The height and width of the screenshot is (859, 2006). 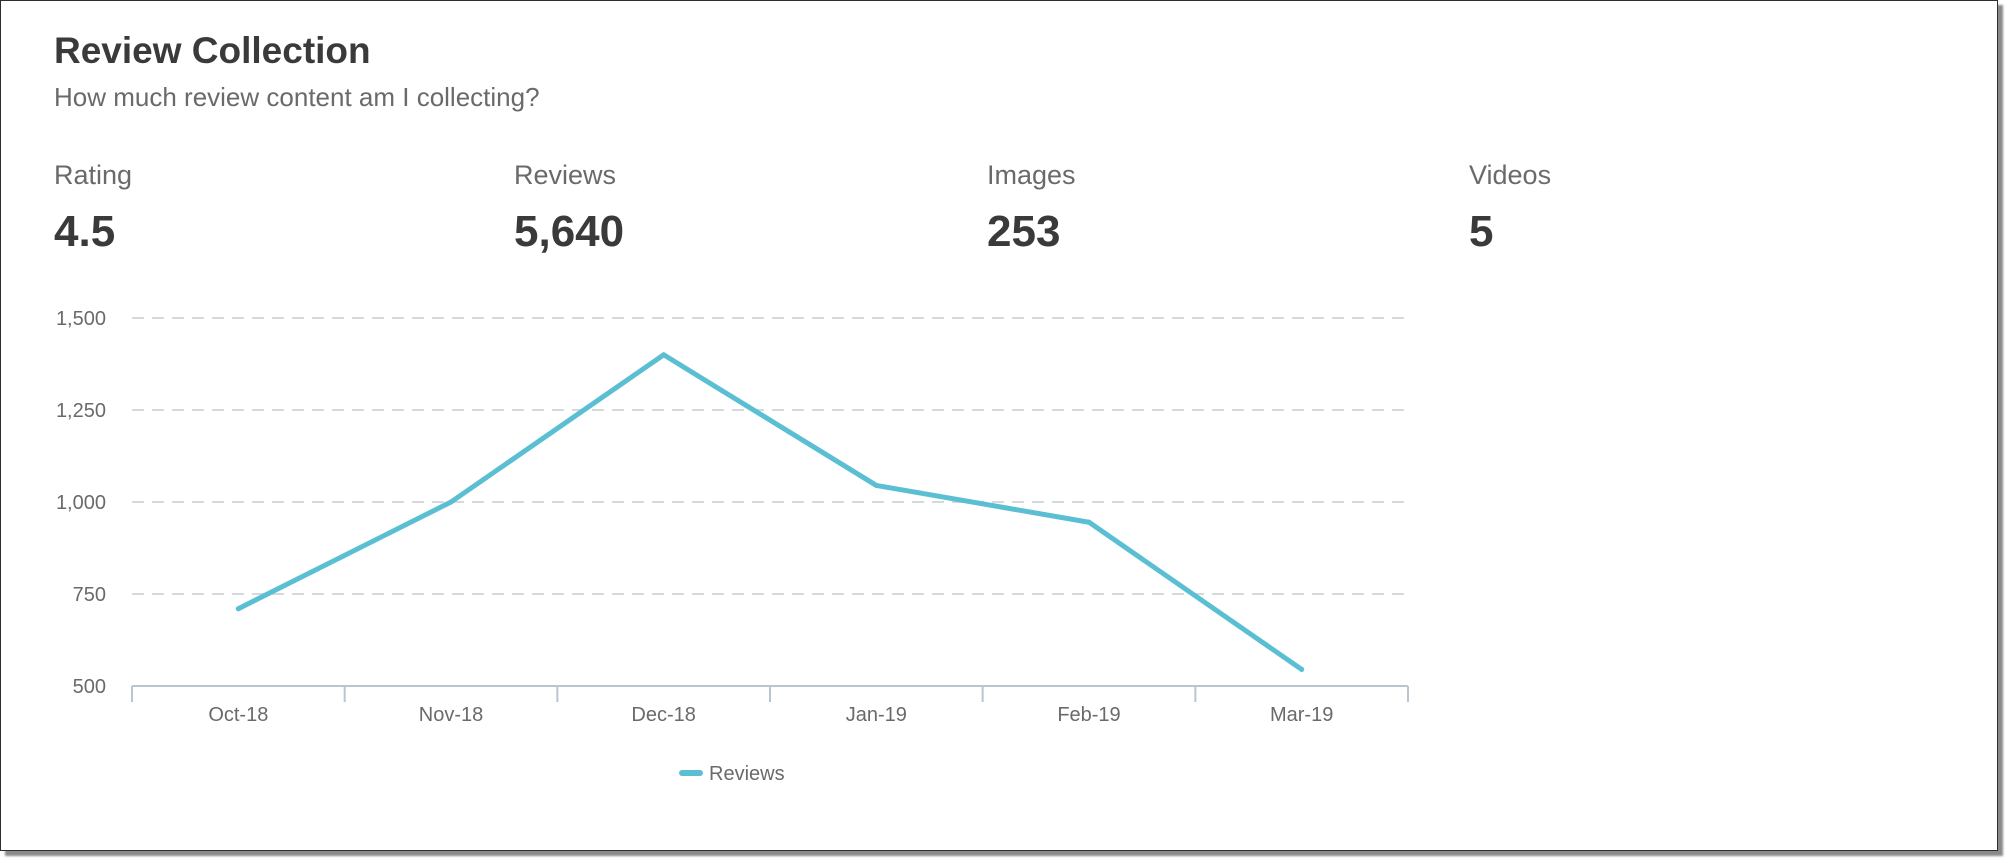 What do you see at coordinates (876, 715) in the screenshot?
I see `x-tick-label: Jan-19` at bounding box center [876, 715].